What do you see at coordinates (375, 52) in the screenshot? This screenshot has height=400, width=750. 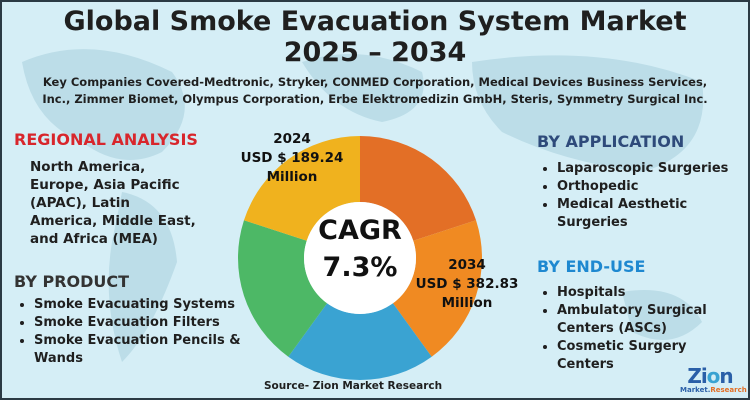 I see `title-line-2: 2025 – 2034` at bounding box center [375, 52].